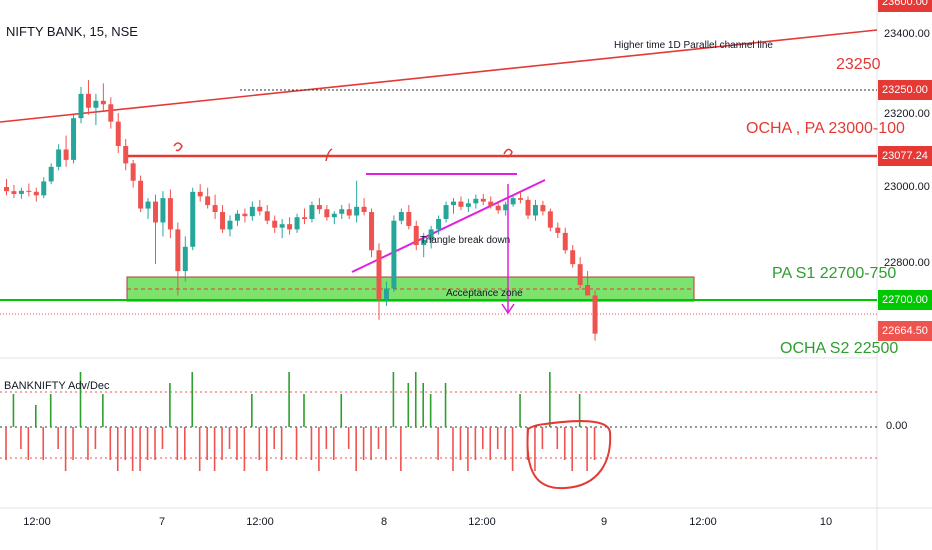 This screenshot has width=932, height=550. Describe the element at coordinates (907, 187) in the screenshot. I see `price-tick-23000: 23000.00` at that location.